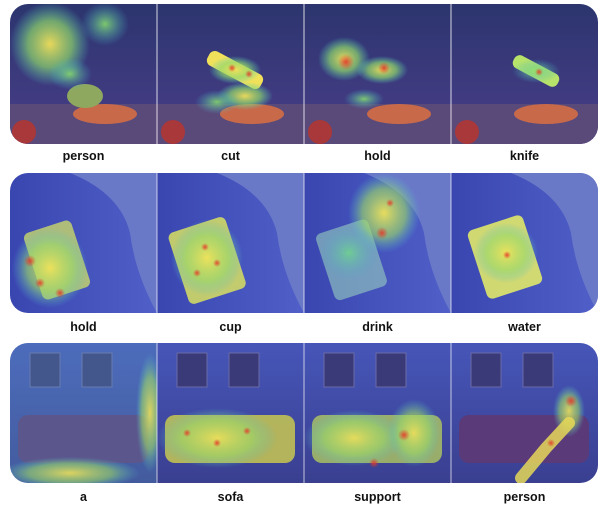  What do you see at coordinates (524, 497) in the screenshot?
I see `label-person-2: person` at bounding box center [524, 497].